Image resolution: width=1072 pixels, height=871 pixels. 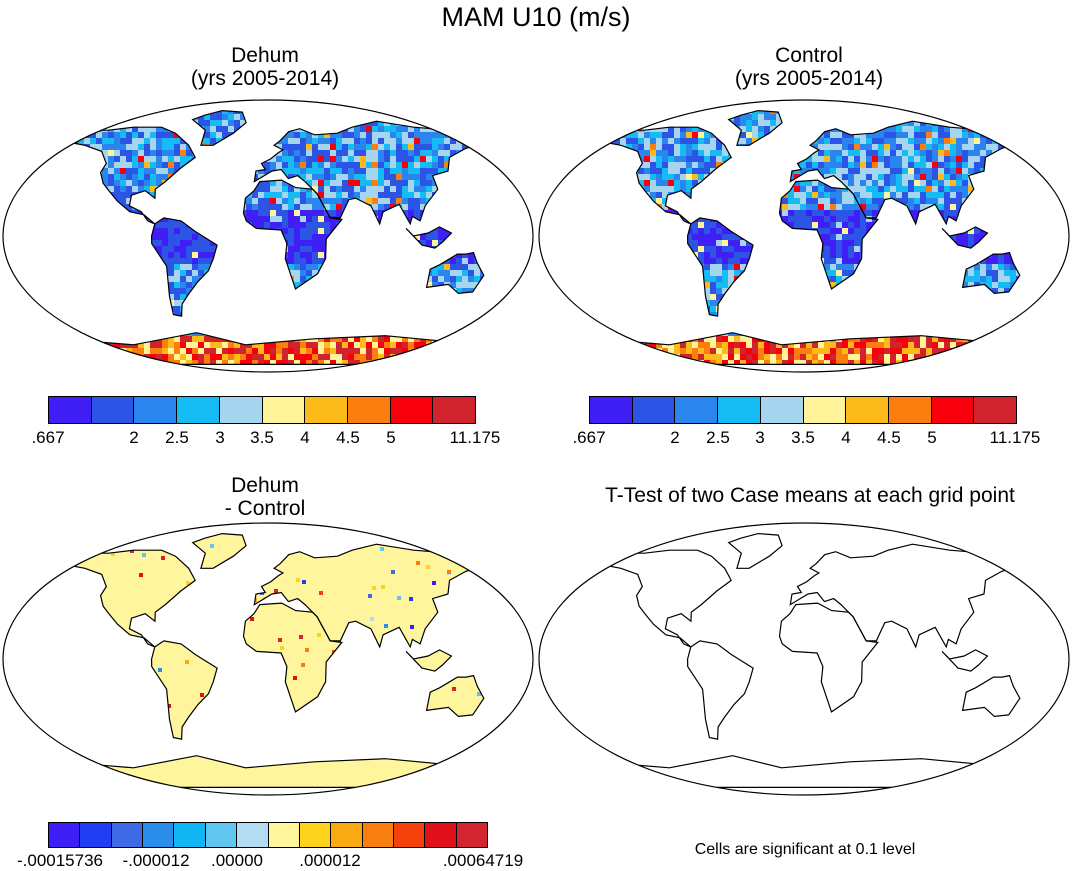 I want to click on colorbar-diff, so click(x=268, y=835).